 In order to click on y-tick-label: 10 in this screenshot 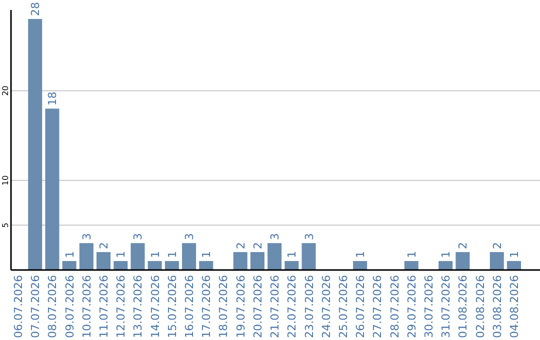, I will do `click(5, 180)`.